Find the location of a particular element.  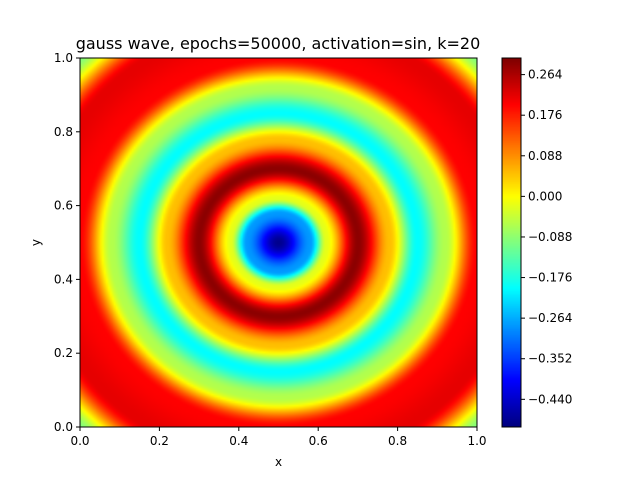

colorbar-frame is located at coordinates (511, 242).